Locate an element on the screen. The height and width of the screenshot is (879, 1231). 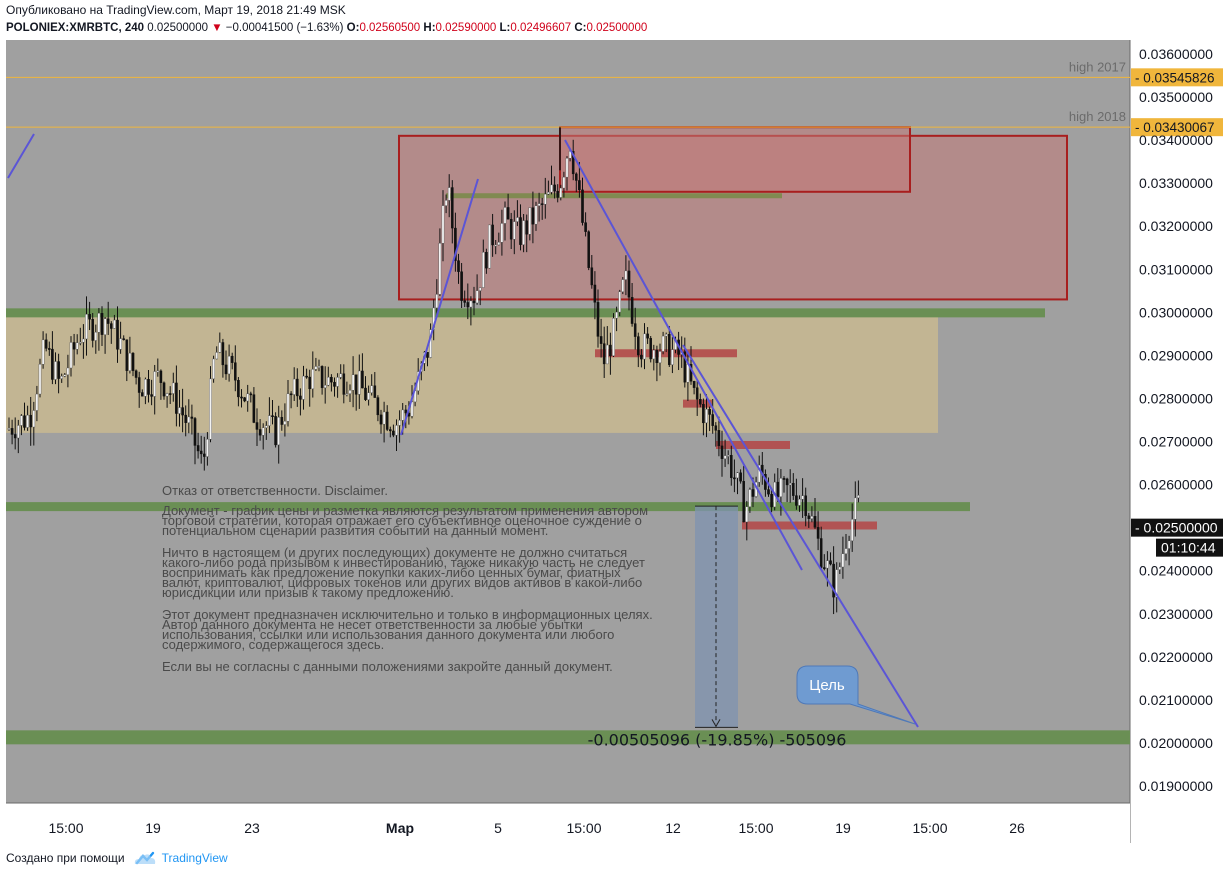
beige-zone is located at coordinates (472, 372).